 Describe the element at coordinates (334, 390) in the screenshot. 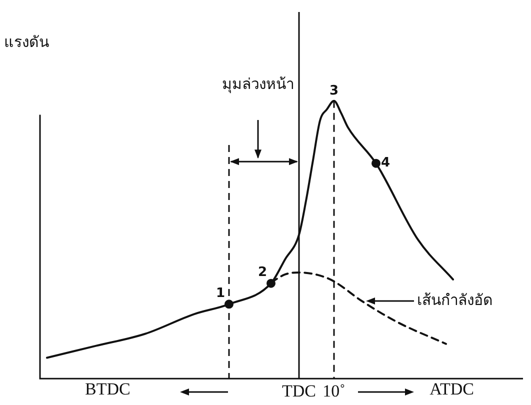

I see `x-tick-label: 10˚` at that location.